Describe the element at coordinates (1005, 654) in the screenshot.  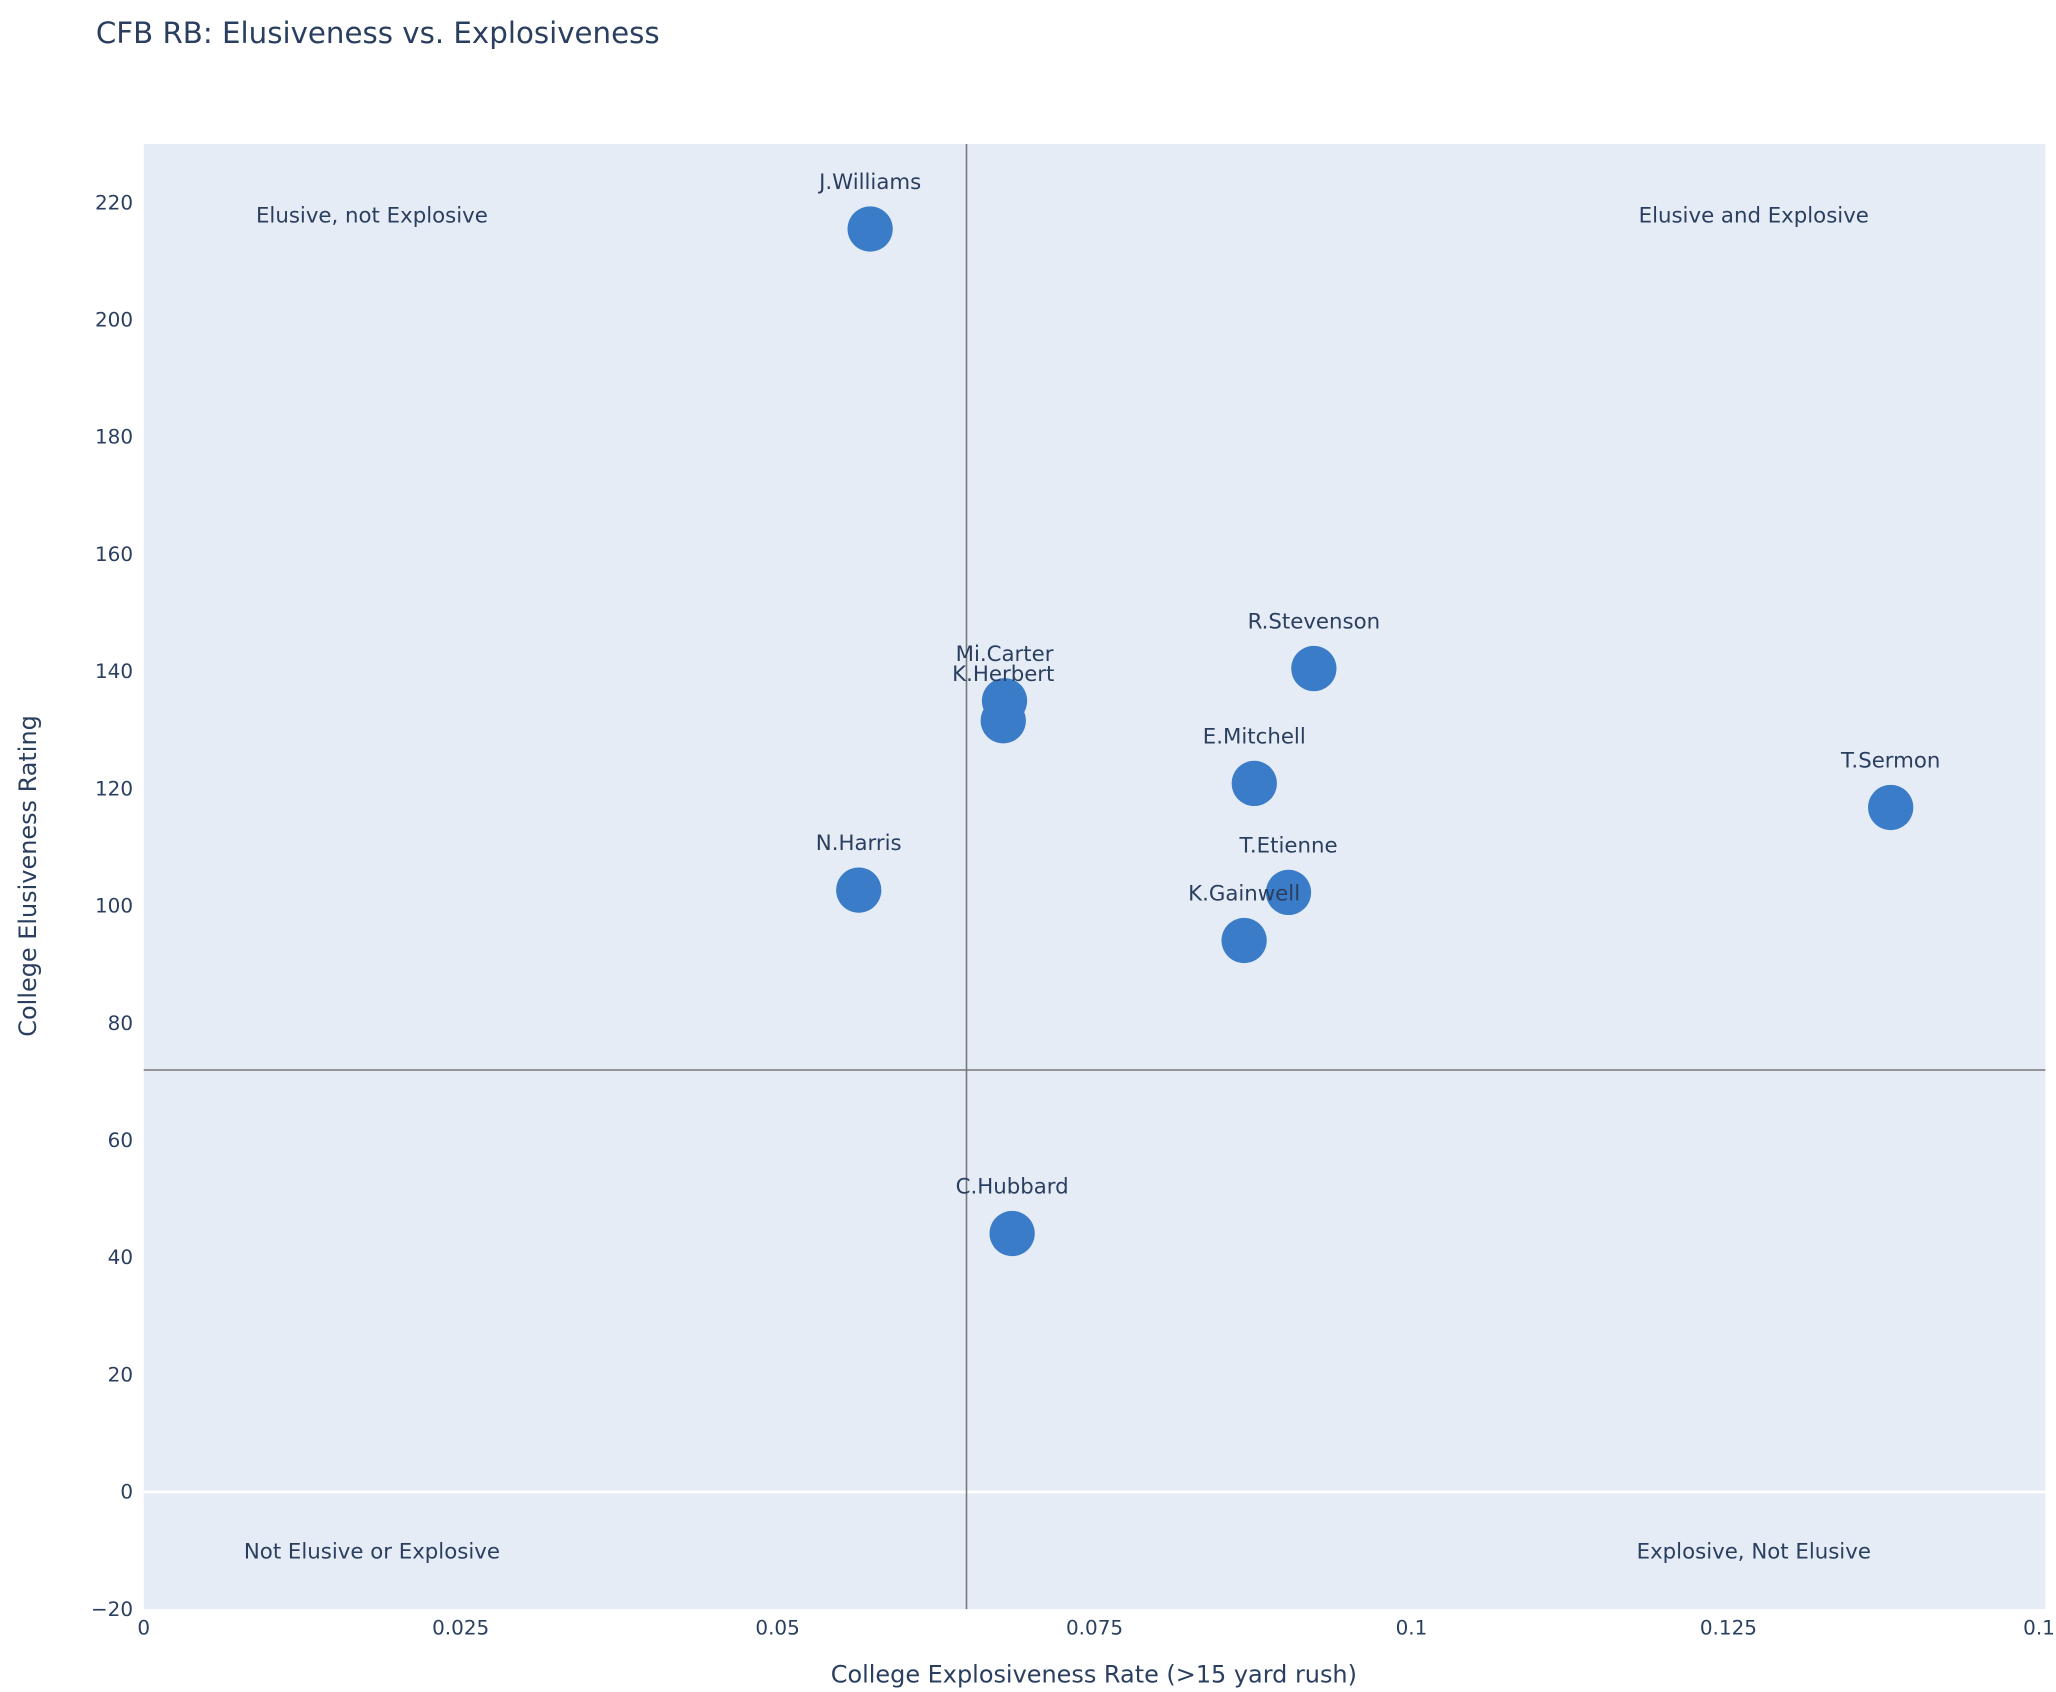
I see `point-label: Mi.Carter` at that location.